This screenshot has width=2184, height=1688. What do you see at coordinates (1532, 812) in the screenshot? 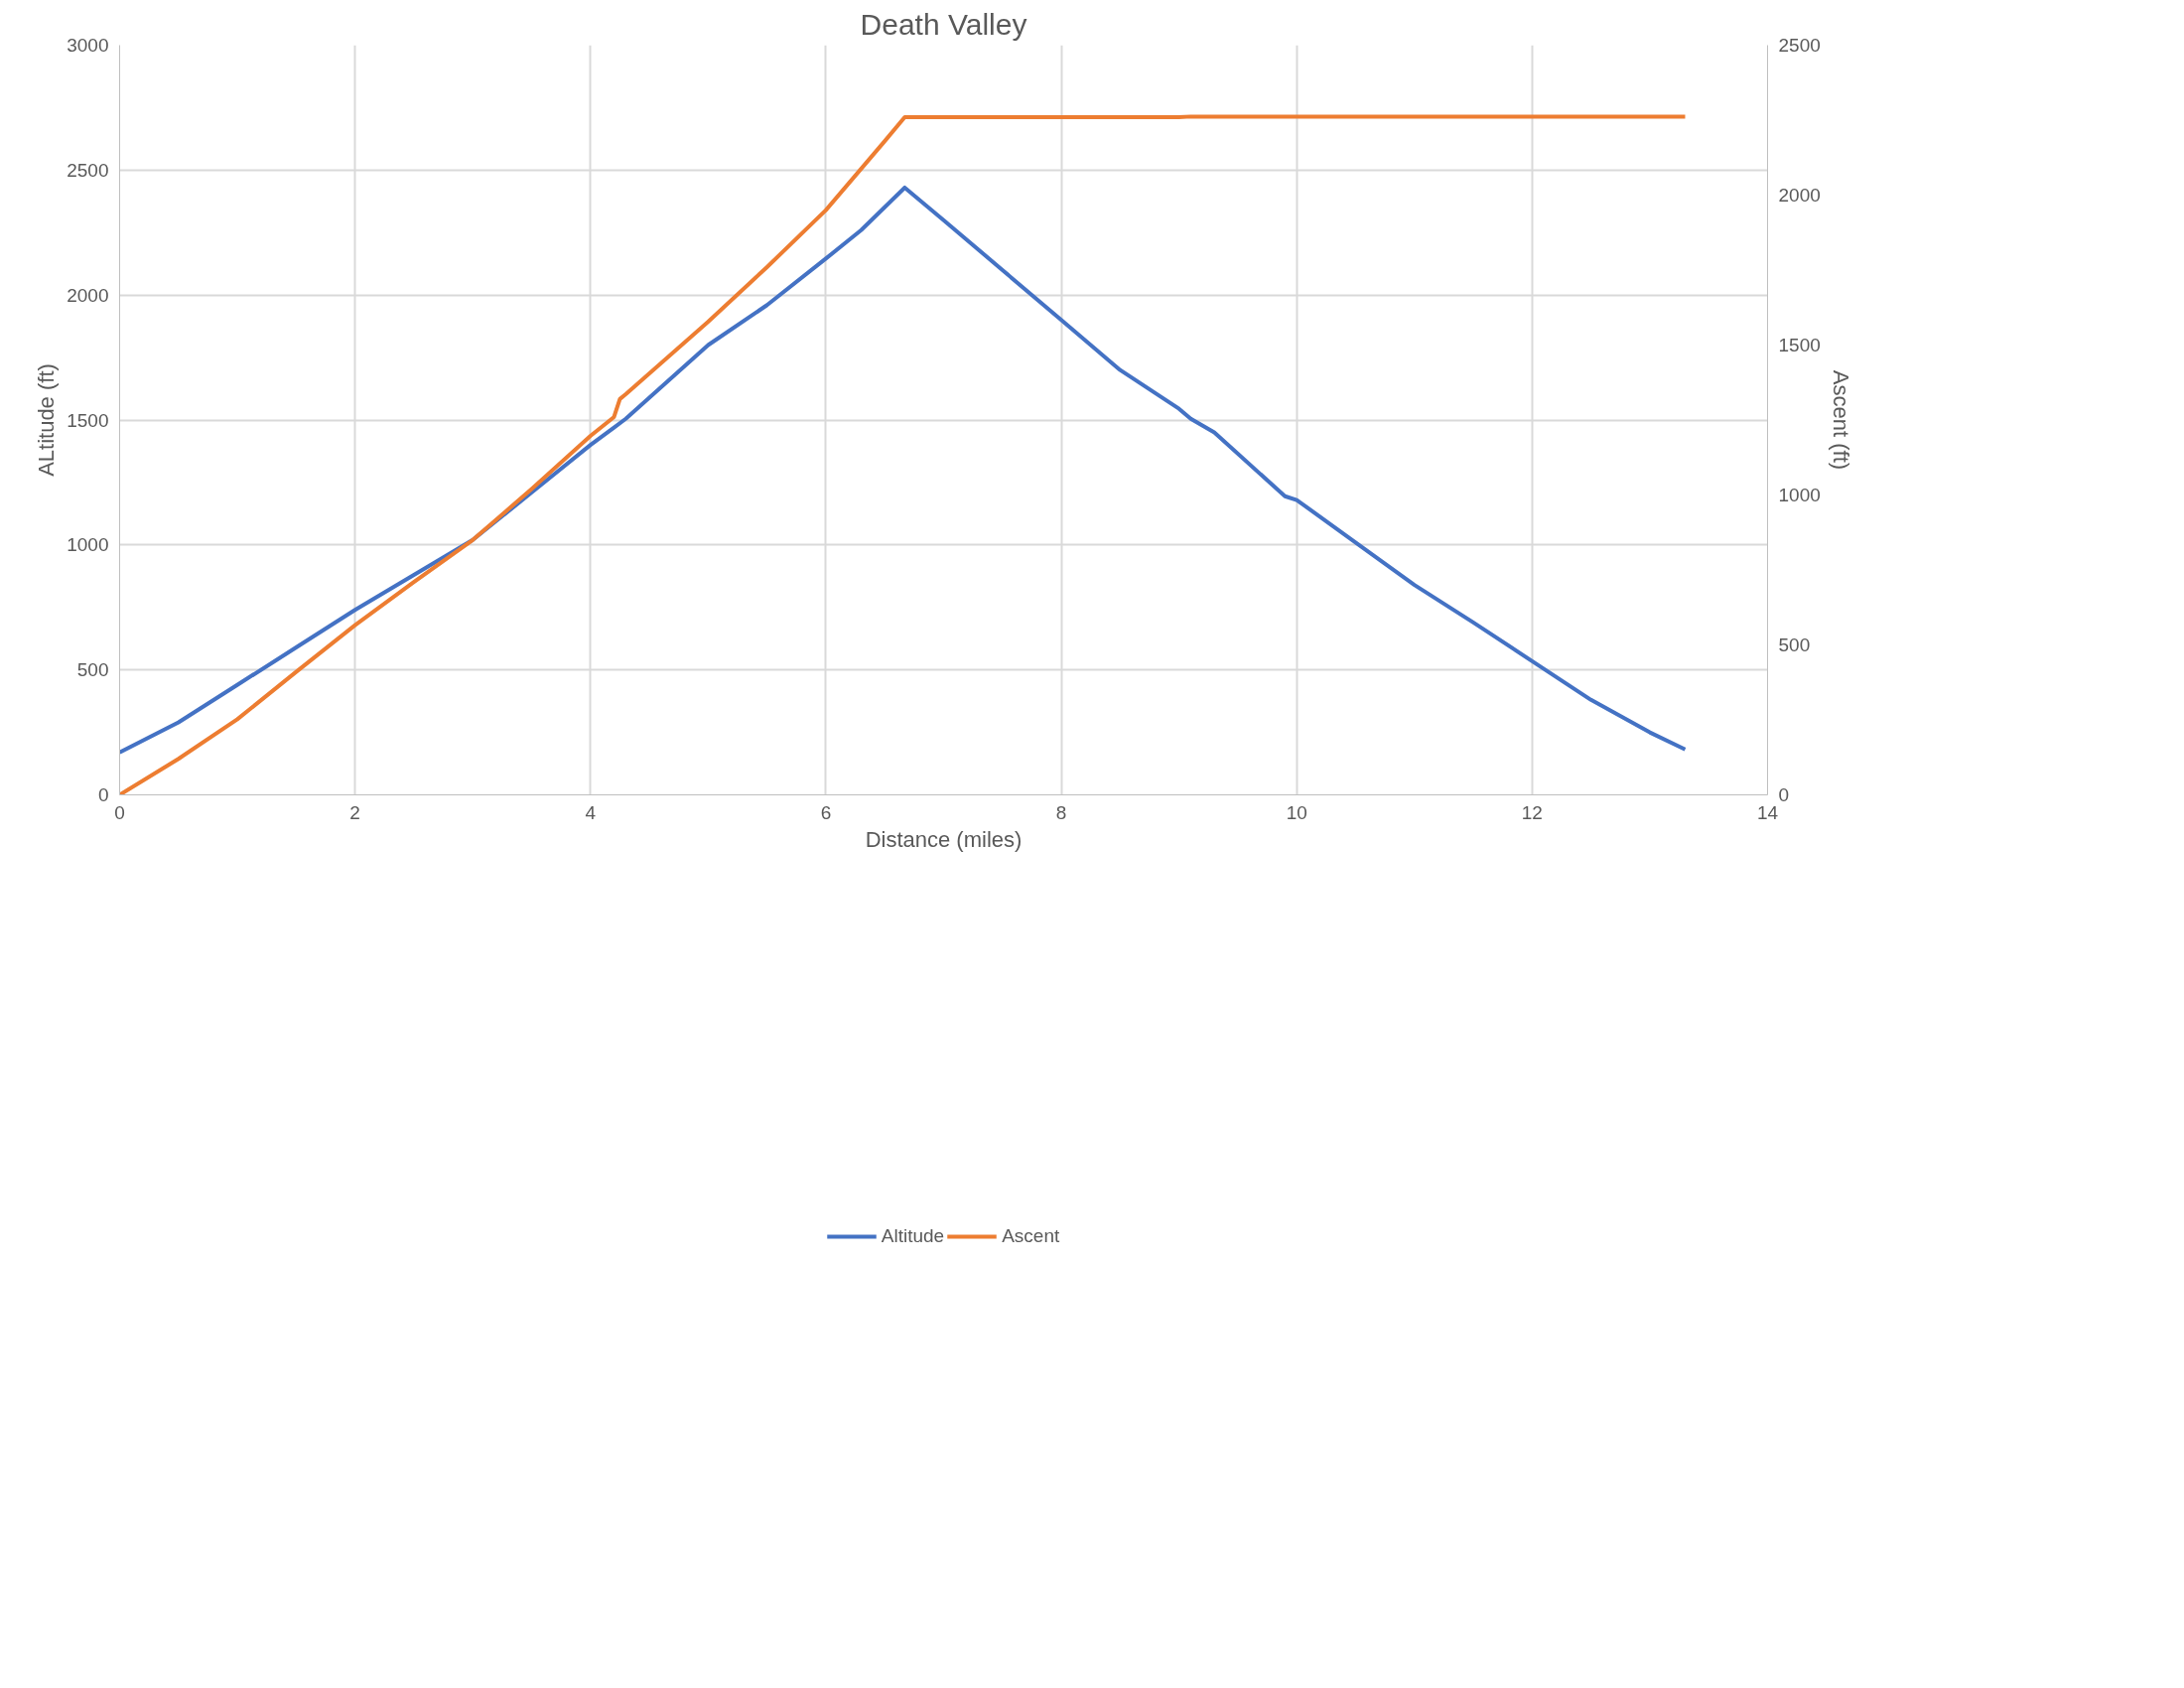
I see `x-tick-label: 12` at bounding box center [1532, 812].